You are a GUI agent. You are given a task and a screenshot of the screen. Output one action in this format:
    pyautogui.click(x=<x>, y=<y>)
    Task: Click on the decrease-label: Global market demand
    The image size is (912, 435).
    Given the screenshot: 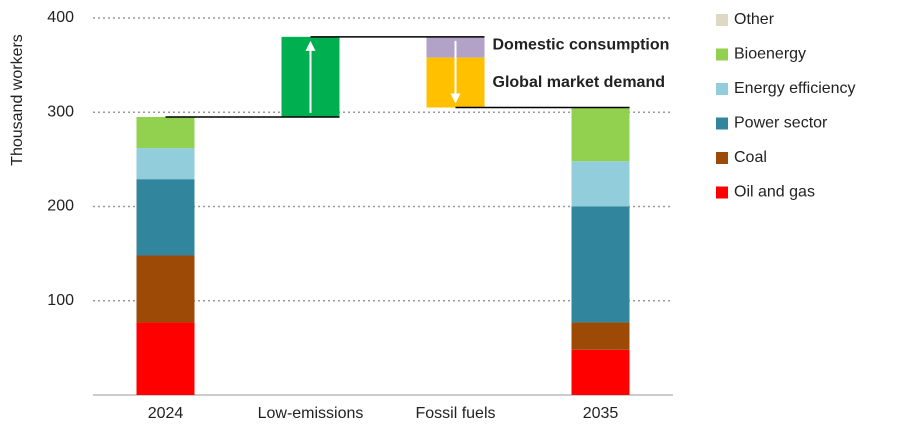 What is the action you would take?
    pyautogui.click(x=579, y=82)
    